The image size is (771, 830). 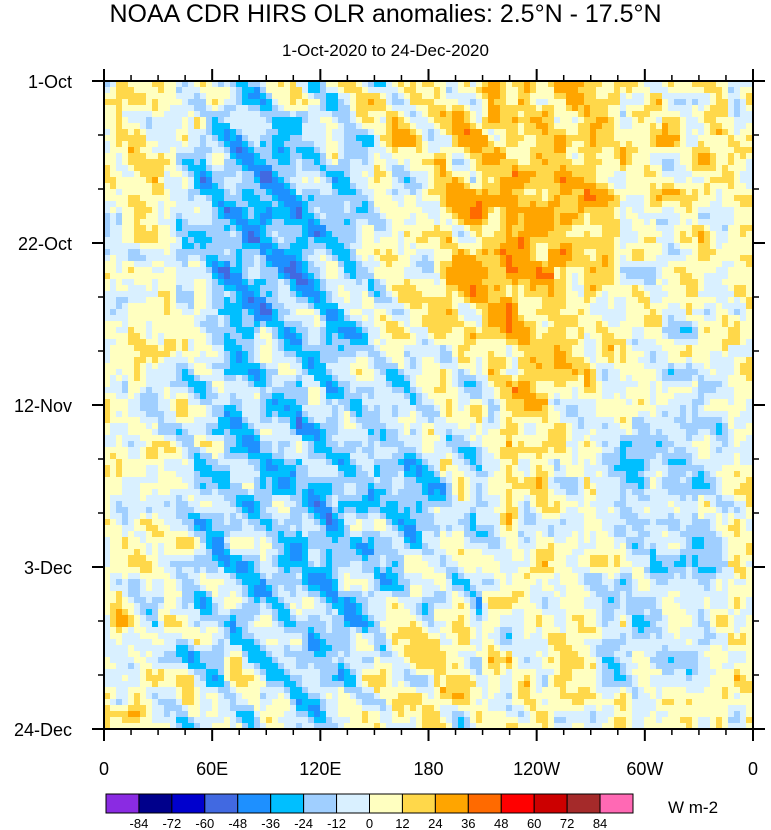 What do you see at coordinates (385, 50) in the screenshot?
I see `chart-subtitle: 1-Oct-2020 to 24-Dec-2020` at bounding box center [385, 50].